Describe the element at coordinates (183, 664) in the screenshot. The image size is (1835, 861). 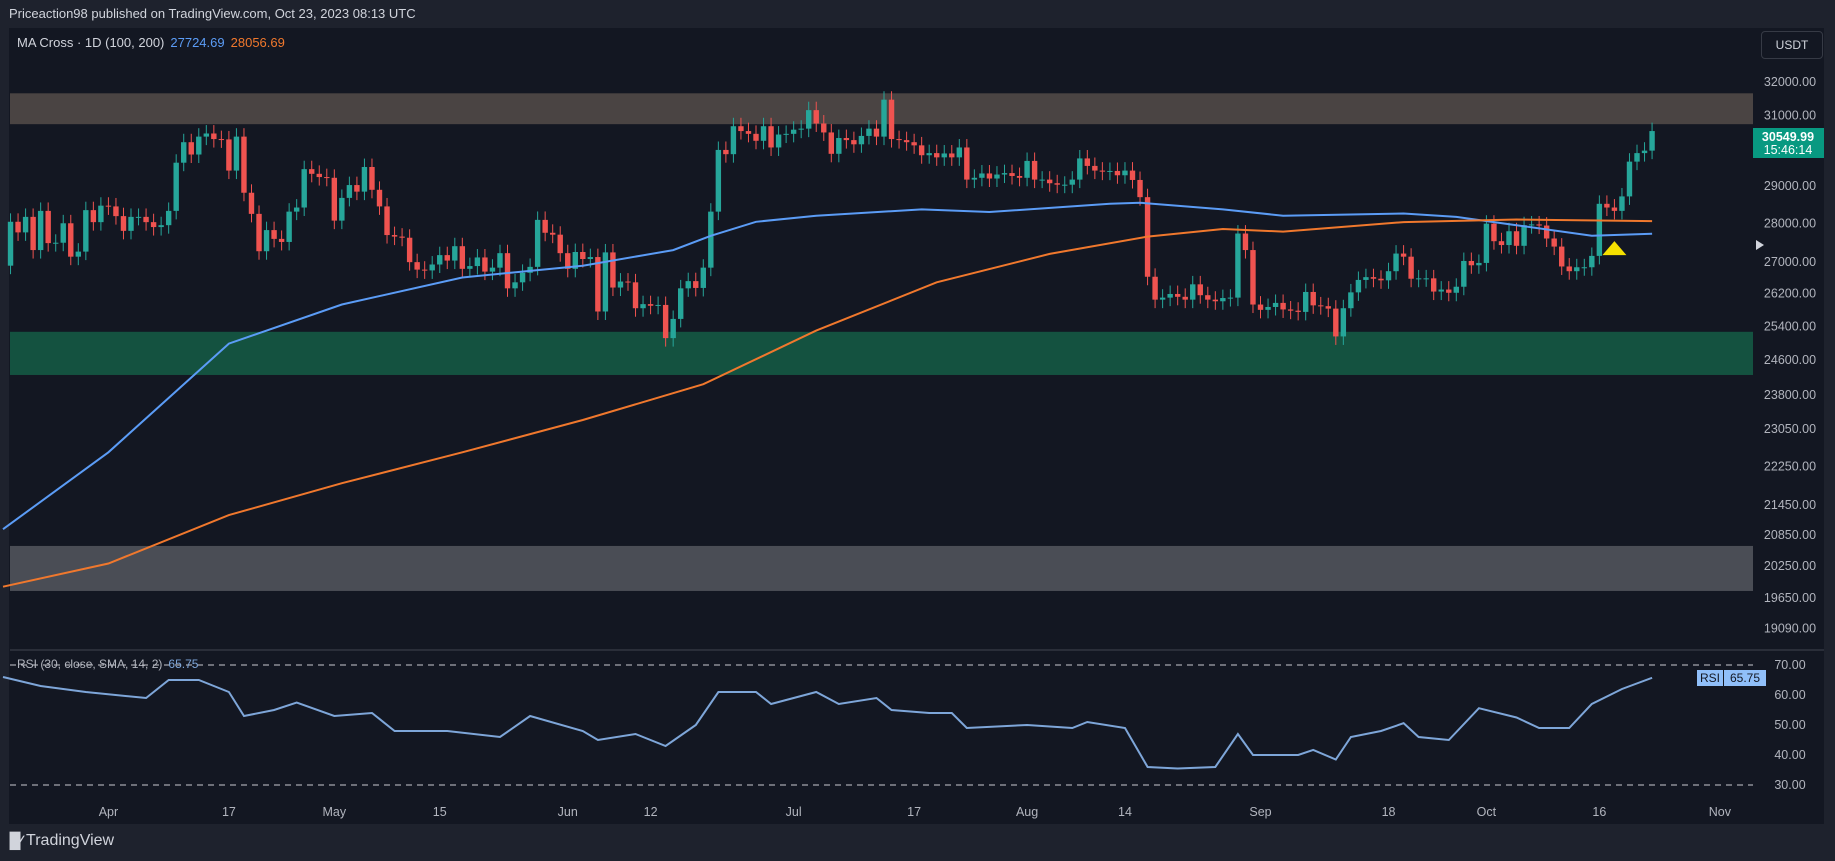
I see `rsi-legend-value: 65.75` at that location.